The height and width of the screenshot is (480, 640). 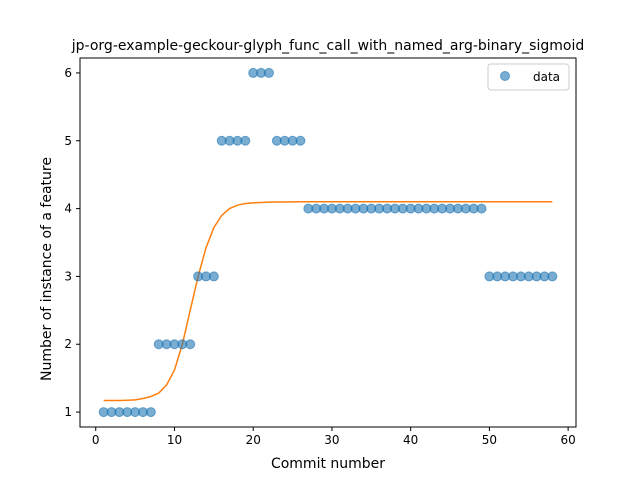 I want to click on x-tick-label: 10, so click(x=174, y=440).